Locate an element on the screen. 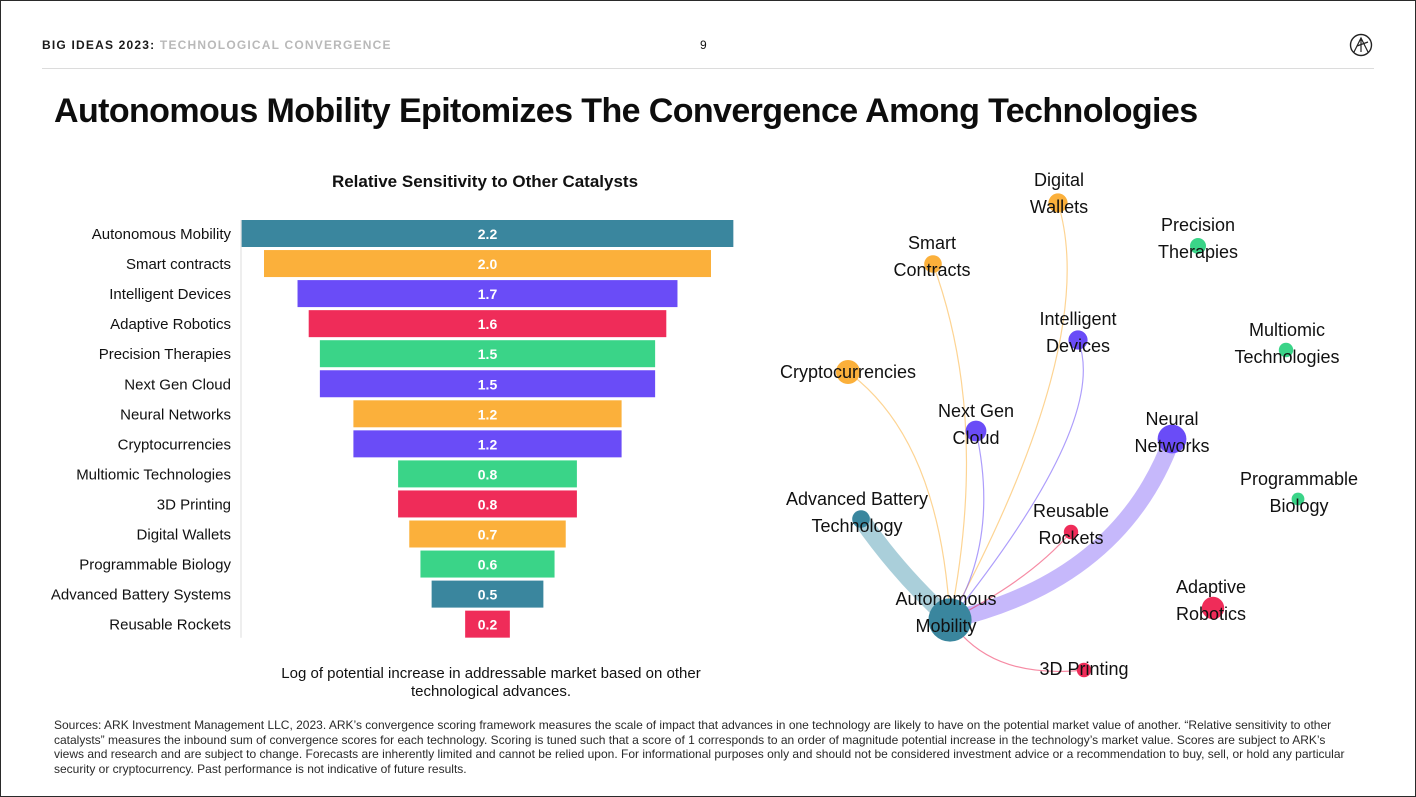 This screenshot has height=797, width=1416. value-label-intelligent-devices: 1.7 is located at coordinates (488, 294).